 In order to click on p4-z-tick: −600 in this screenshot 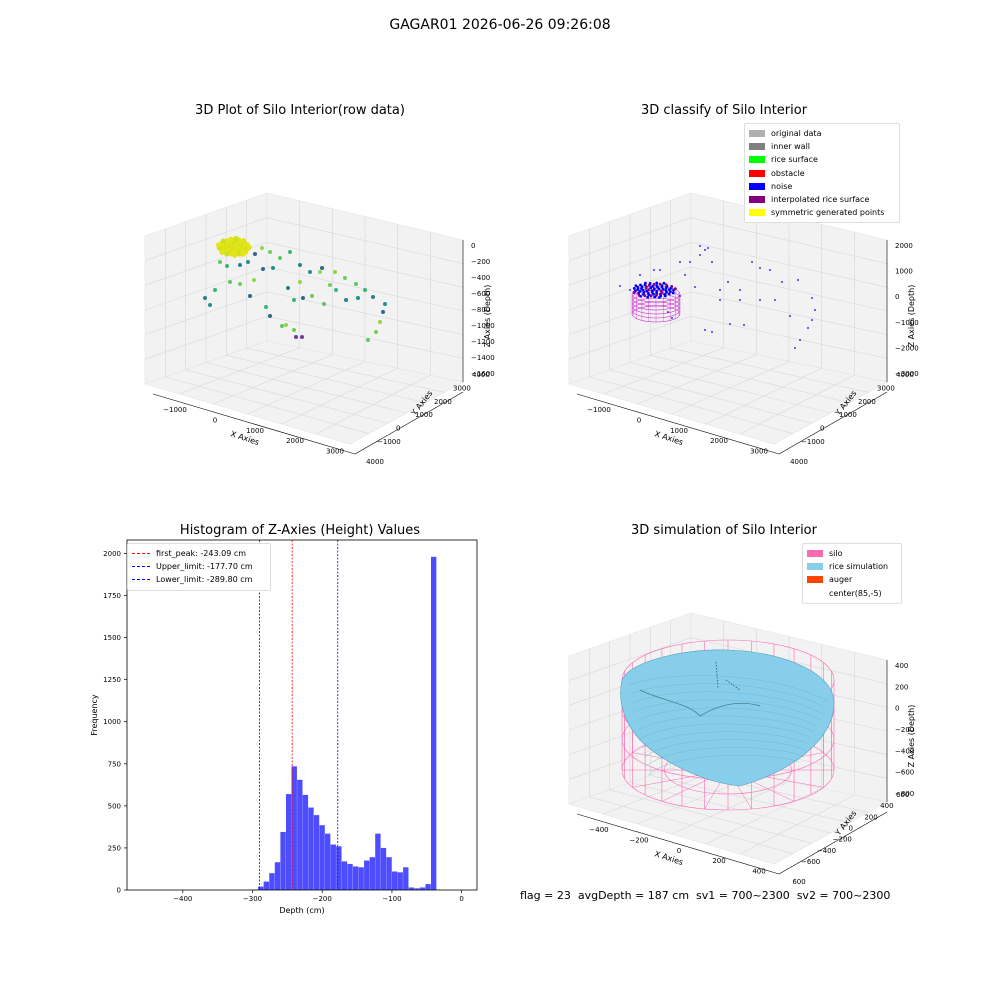, I will do `click(904, 773)`.